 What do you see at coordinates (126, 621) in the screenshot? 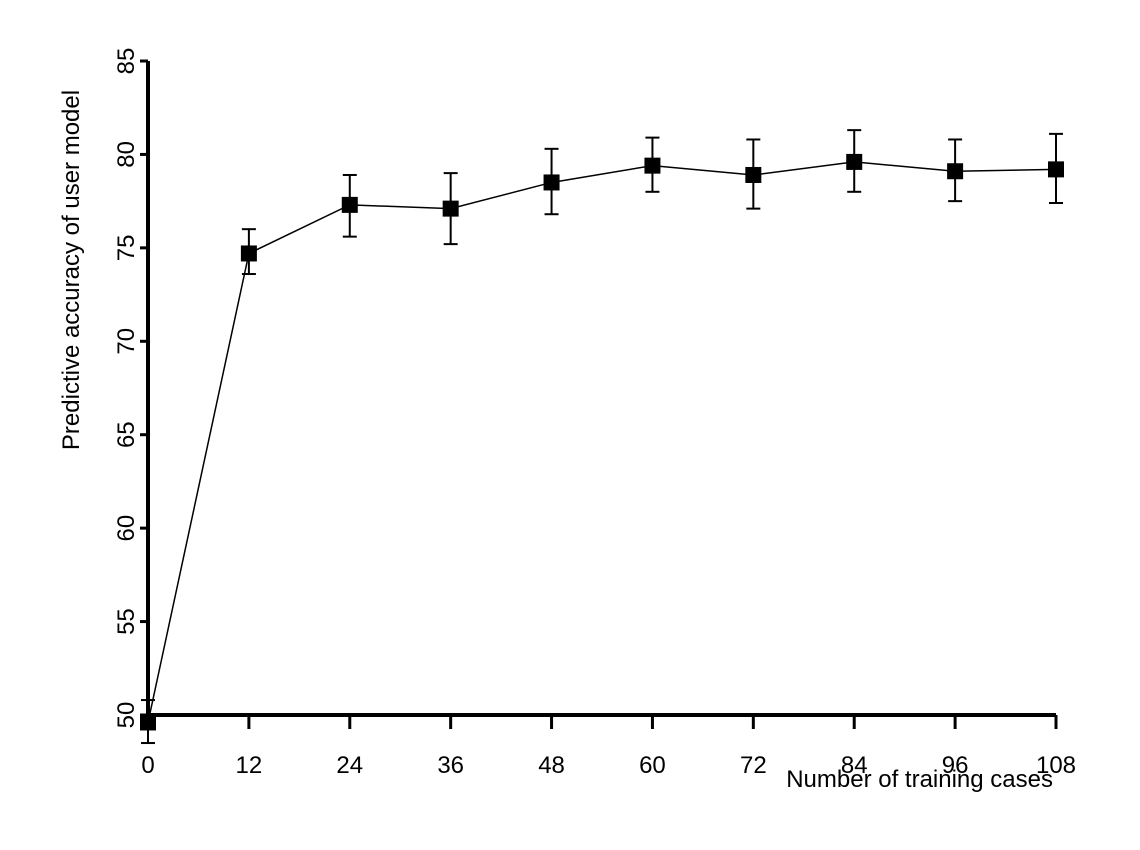
I see `y-tick-label: 55` at bounding box center [126, 621].